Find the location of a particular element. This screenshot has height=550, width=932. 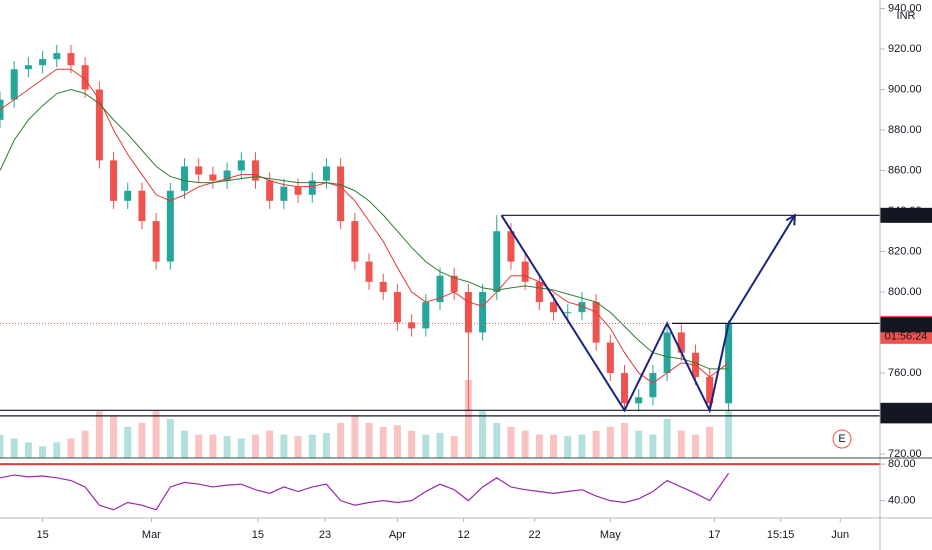

event-marker-circle is located at coordinates (842, 439).